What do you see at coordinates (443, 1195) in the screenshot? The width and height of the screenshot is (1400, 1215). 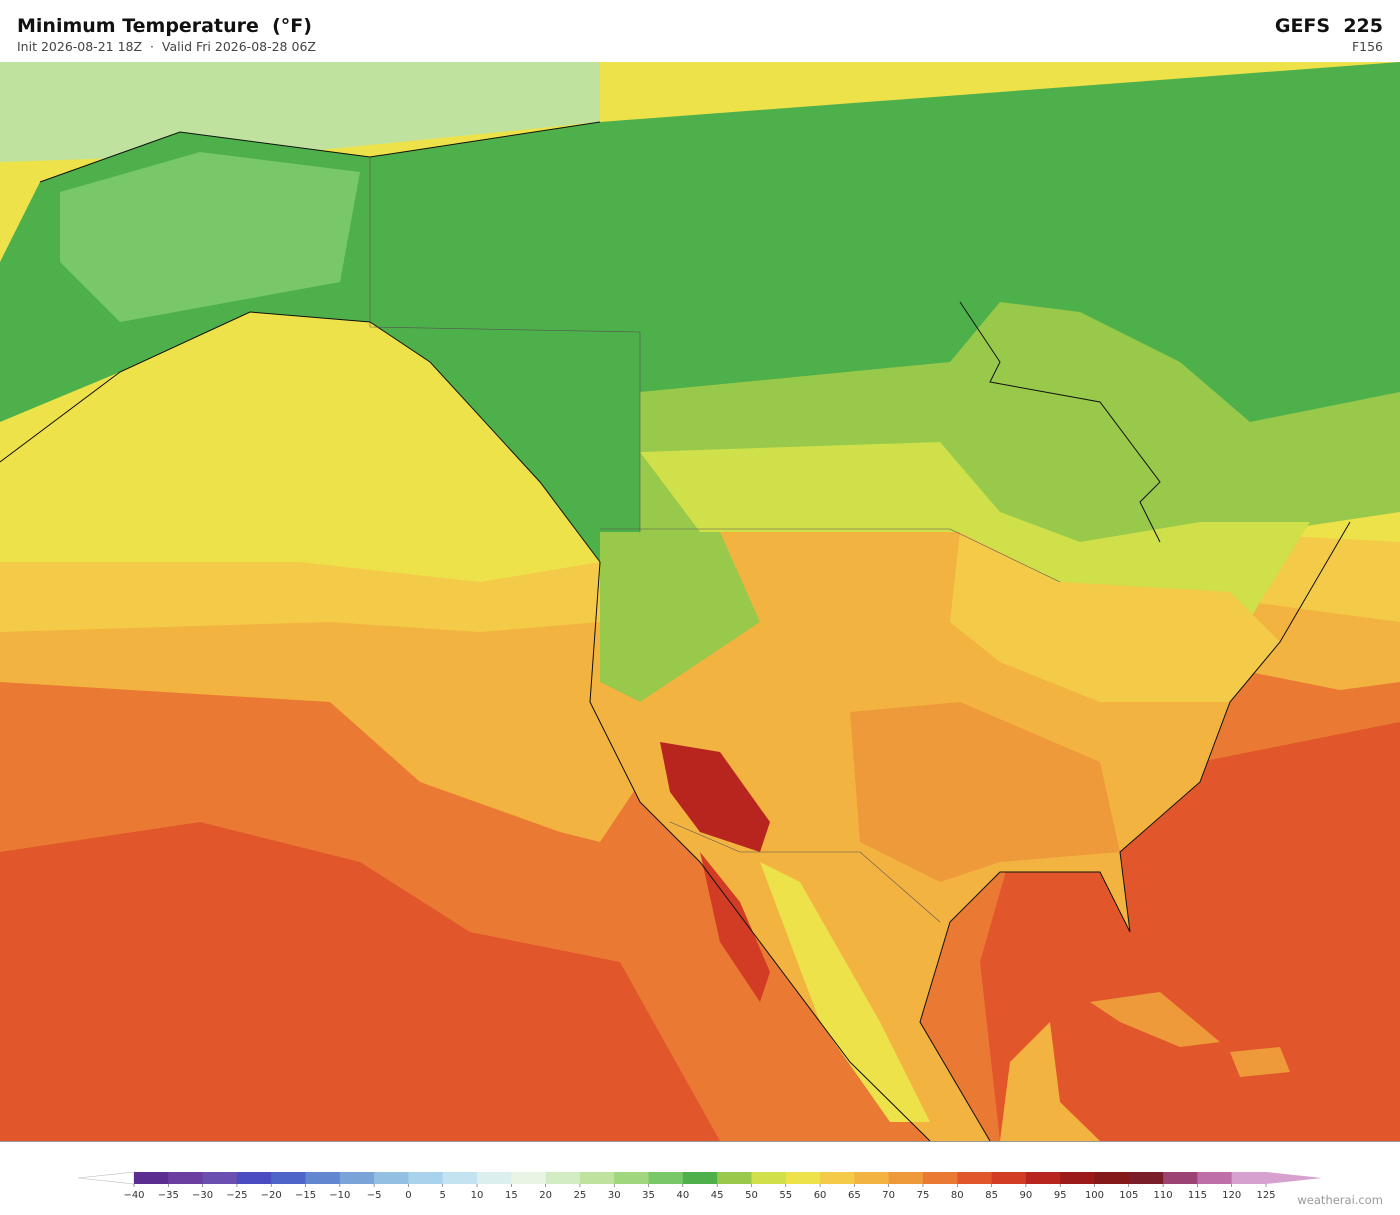 I see `colorbar-tick-label: 5` at bounding box center [443, 1195].